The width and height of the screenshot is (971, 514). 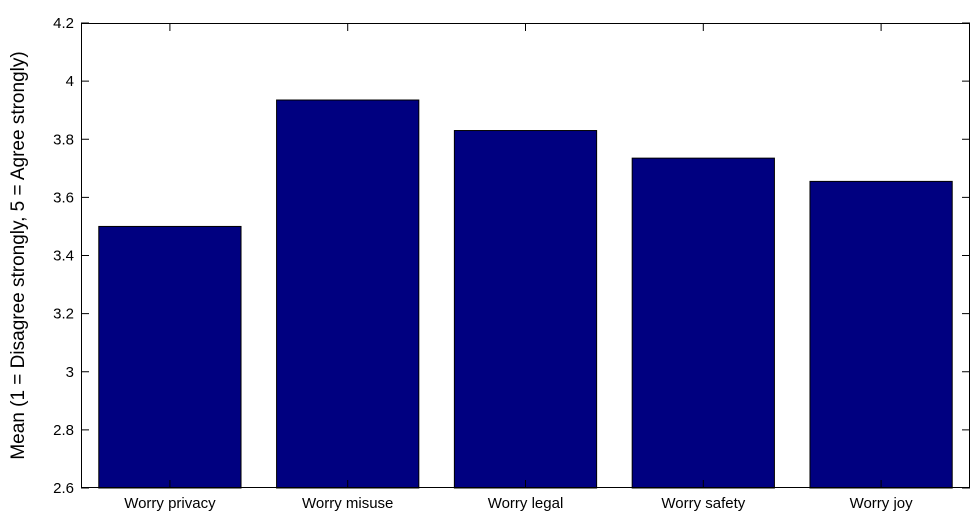 What do you see at coordinates (170, 503) in the screenshot?
I see `x-tick-label: Worry privacy` at bounding box center [170, 503].